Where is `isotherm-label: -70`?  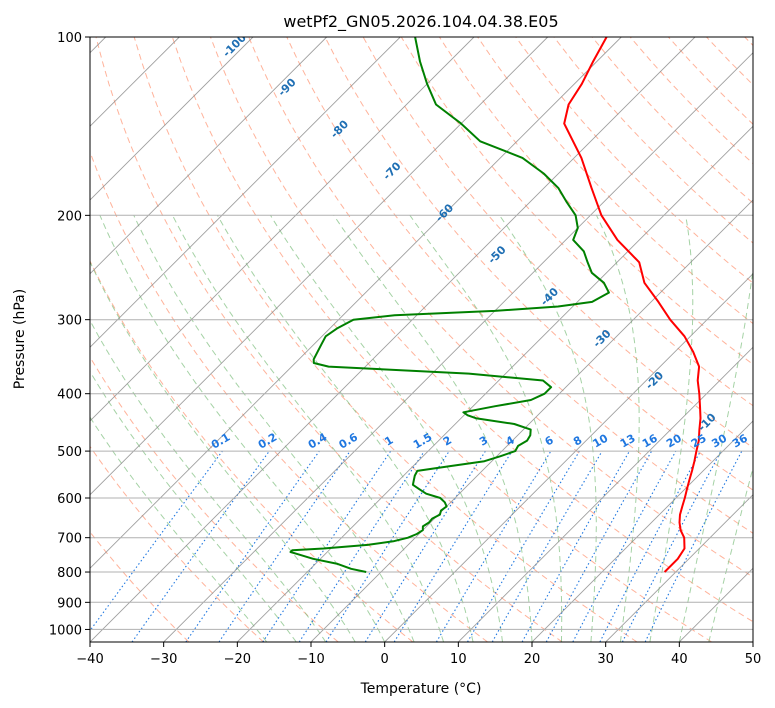 isotherm-label: -70 is located at coordinates (391, 170).